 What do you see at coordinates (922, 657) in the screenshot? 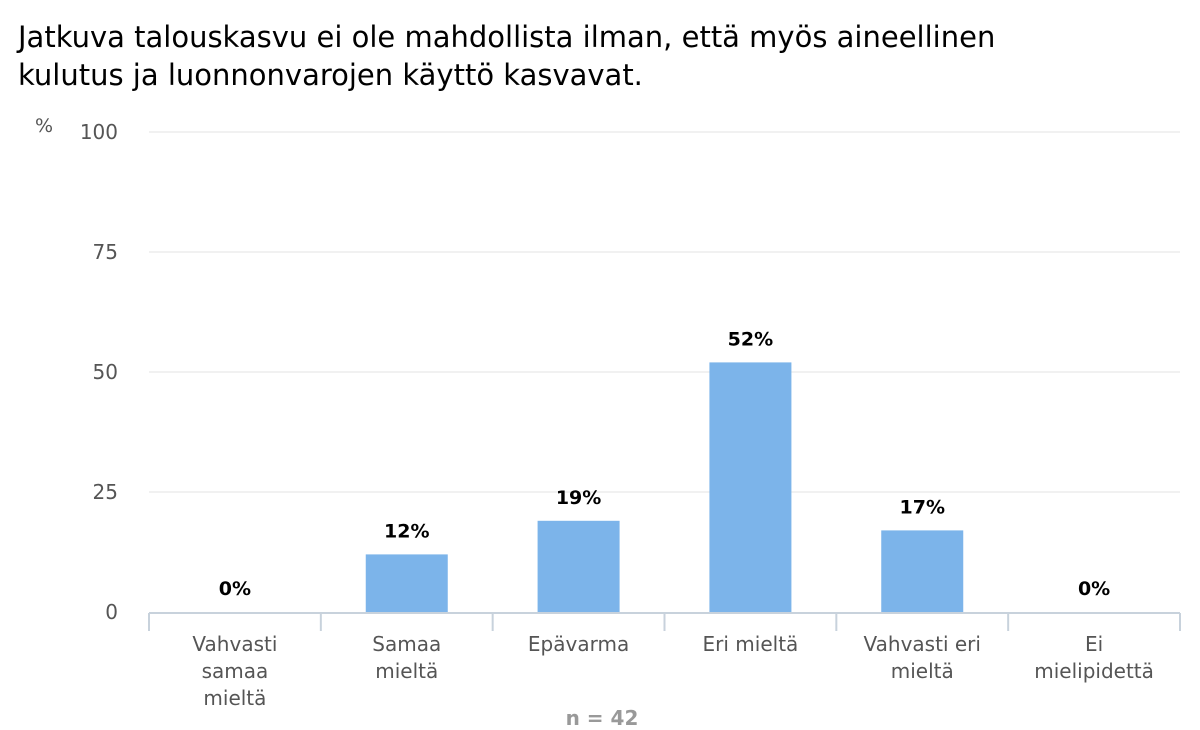
I see `x-tick-label: Vahvasti eri mieltä` at bounding box center [922, 657].